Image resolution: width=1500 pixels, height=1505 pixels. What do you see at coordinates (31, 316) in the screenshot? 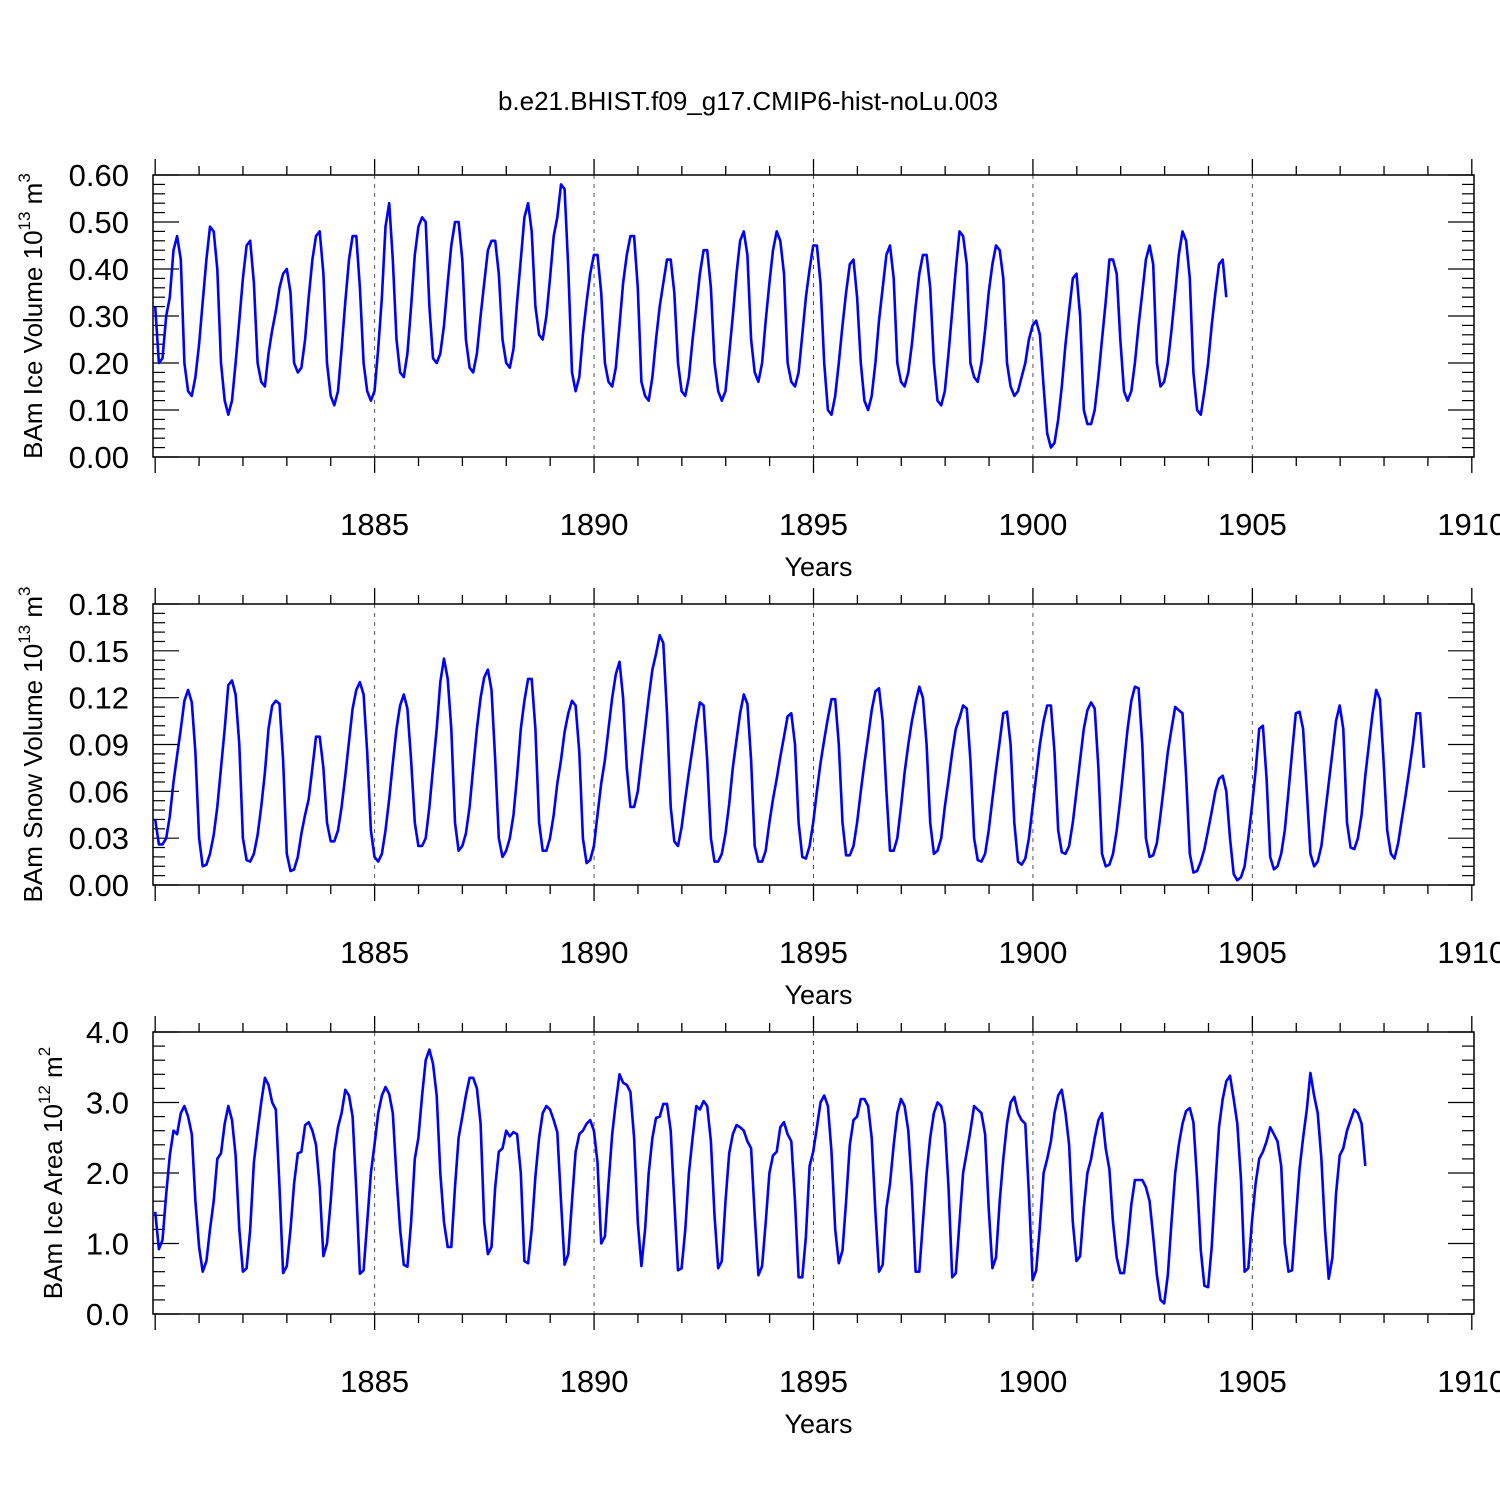
I see `y-axis-label: BAm Ice Volume 1013 m3` at bounding box center [31, 316].